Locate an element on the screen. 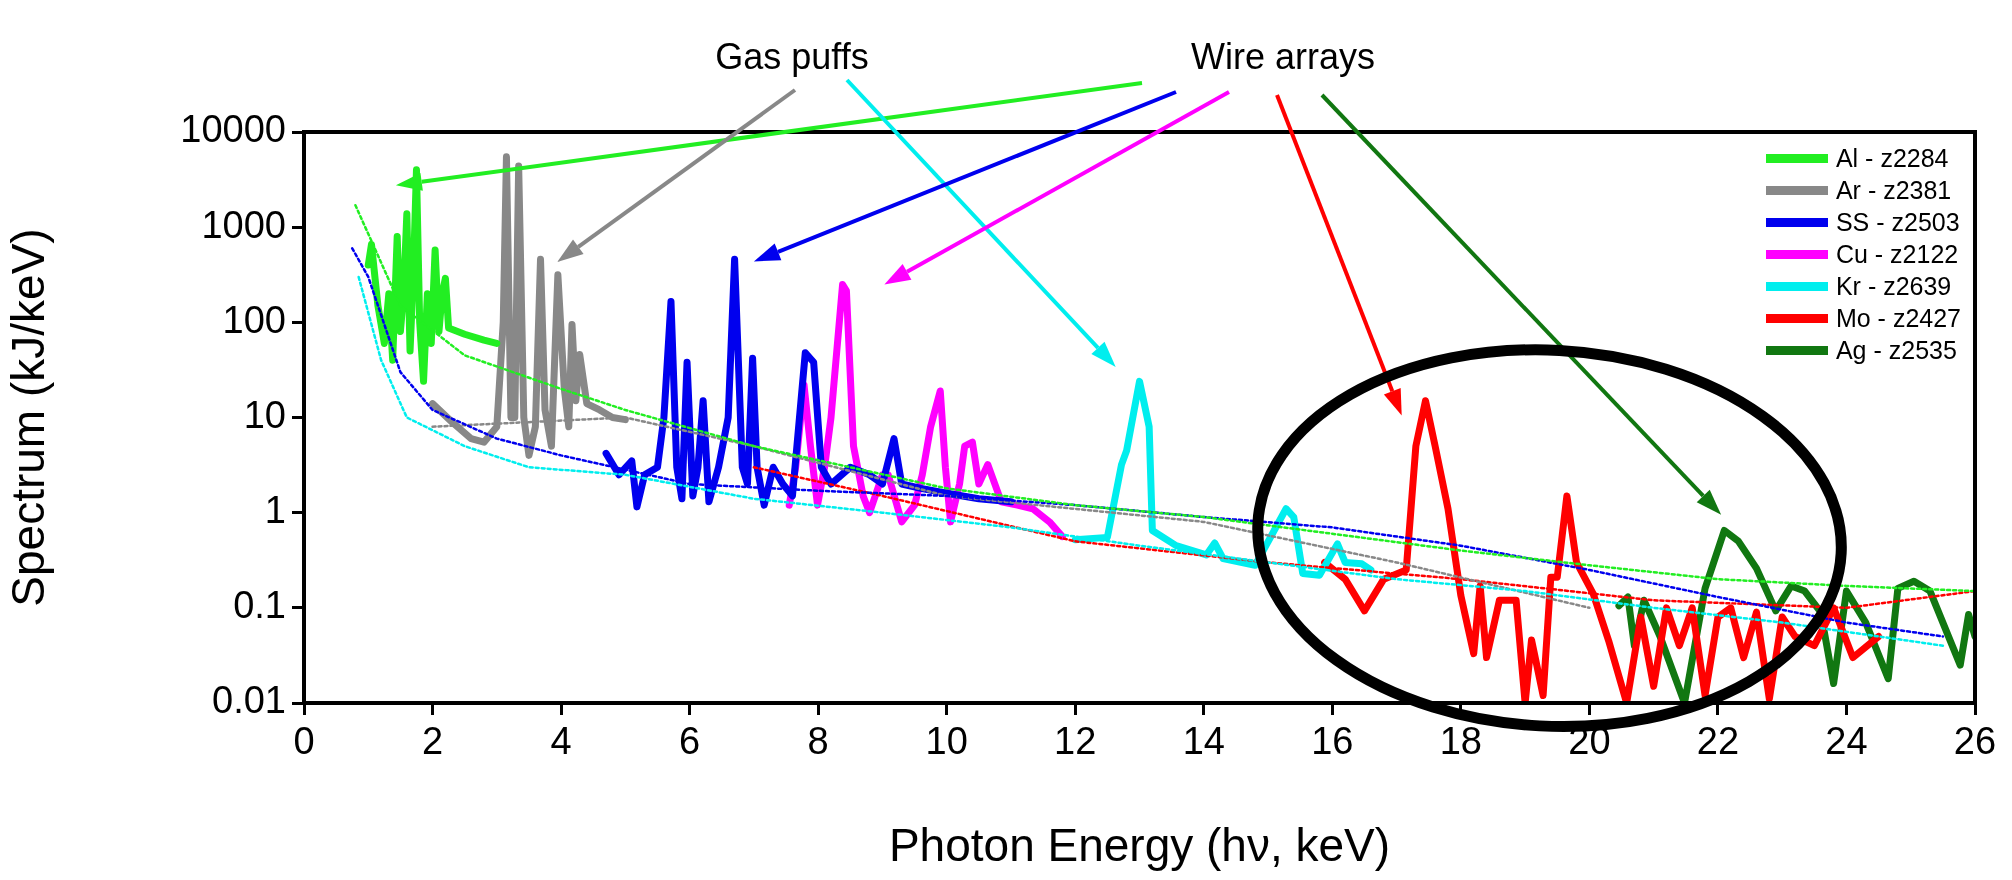  y-tick-label: 10 is located at coordinates (264, 414).